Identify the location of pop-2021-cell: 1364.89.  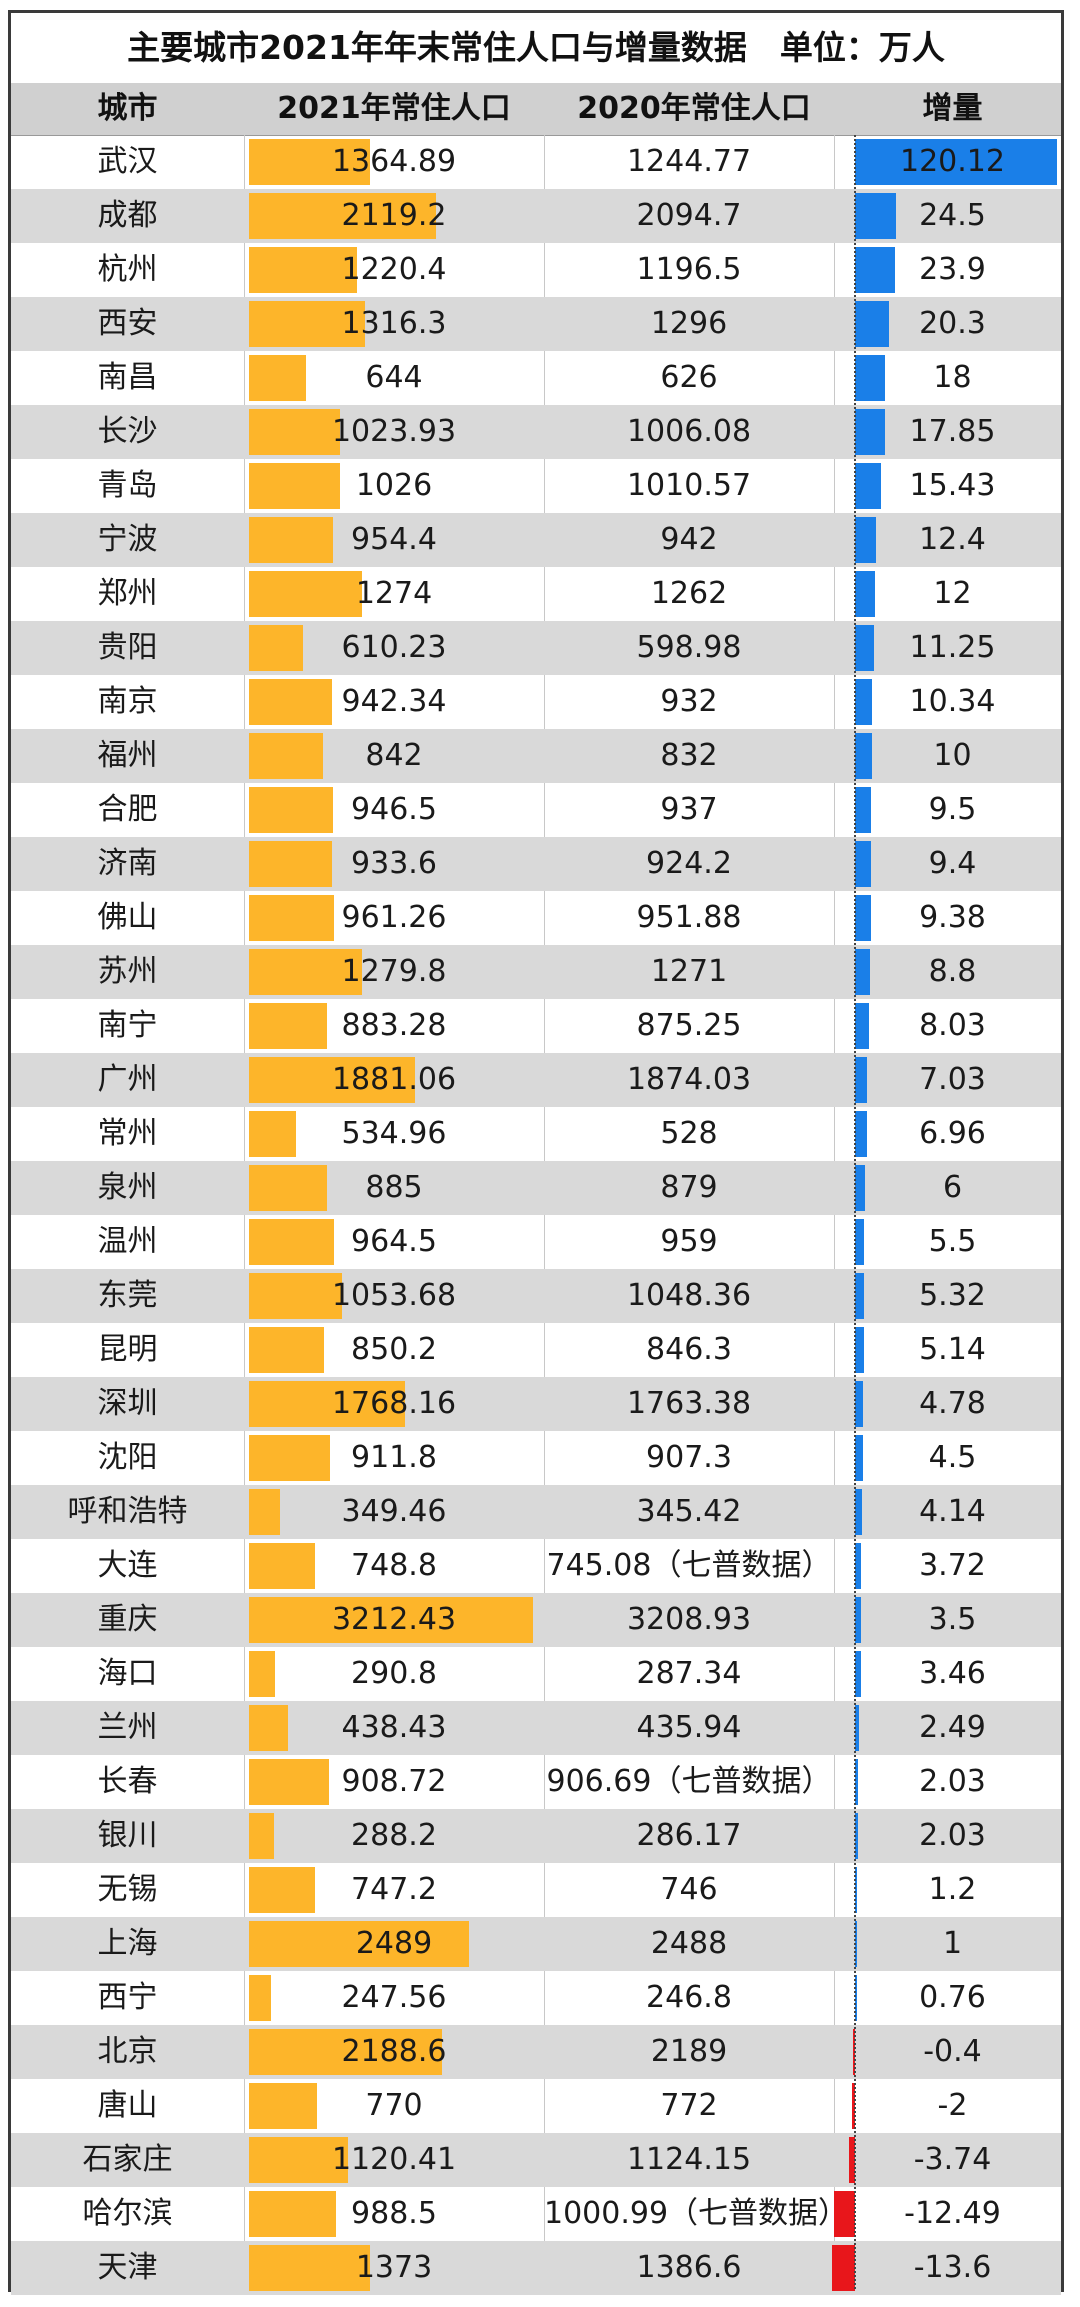
(394, 161).